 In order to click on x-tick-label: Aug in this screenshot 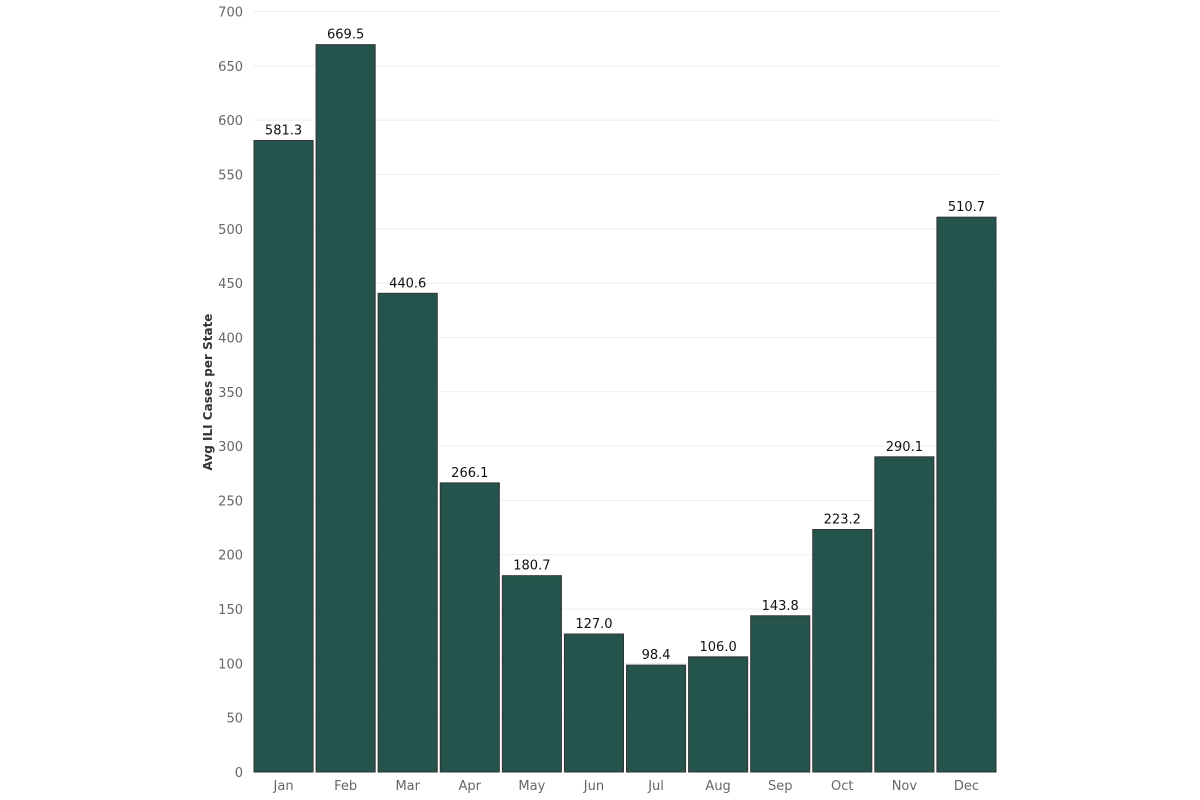, I will do `click(717, 786)`.